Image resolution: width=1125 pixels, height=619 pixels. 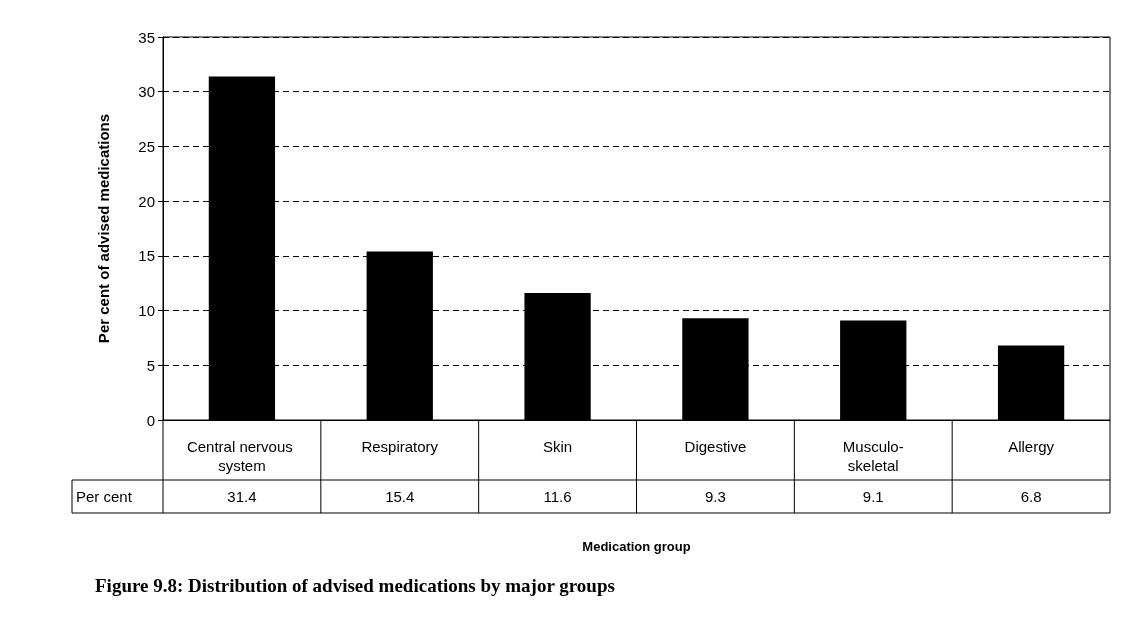 What do you see at coordinates (150, 365) in the screenshot?
I see `y-tick-label: 5` at bounding box center [150, 365].